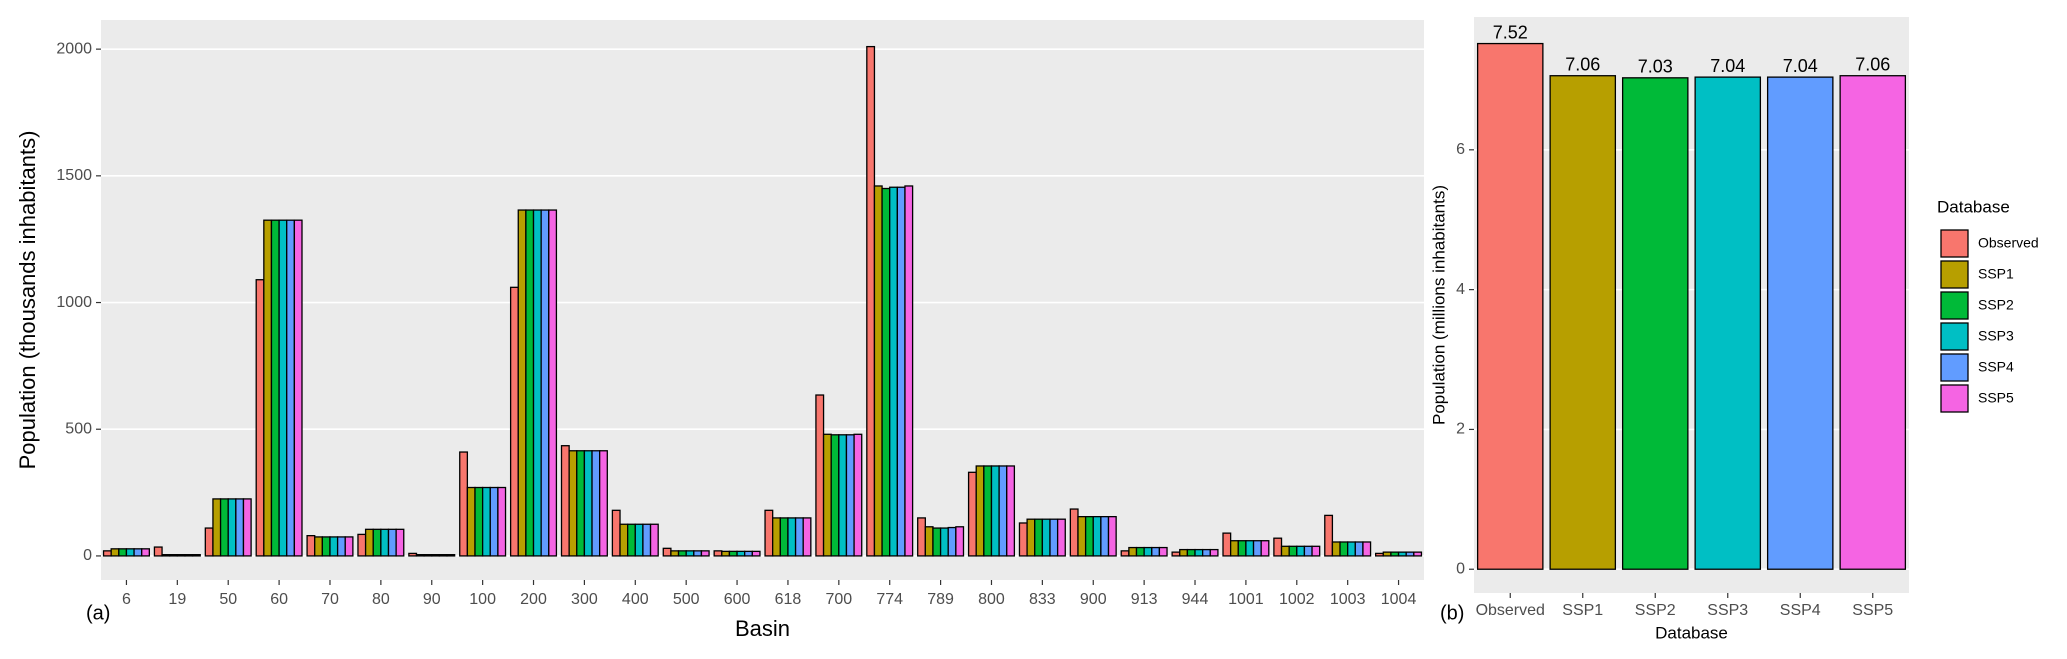 This screenshot has width=2067, height=659. Describe the element at coordinates (1510, 610) in the screenshot. I see `x-tick-label: Observed` at that location.